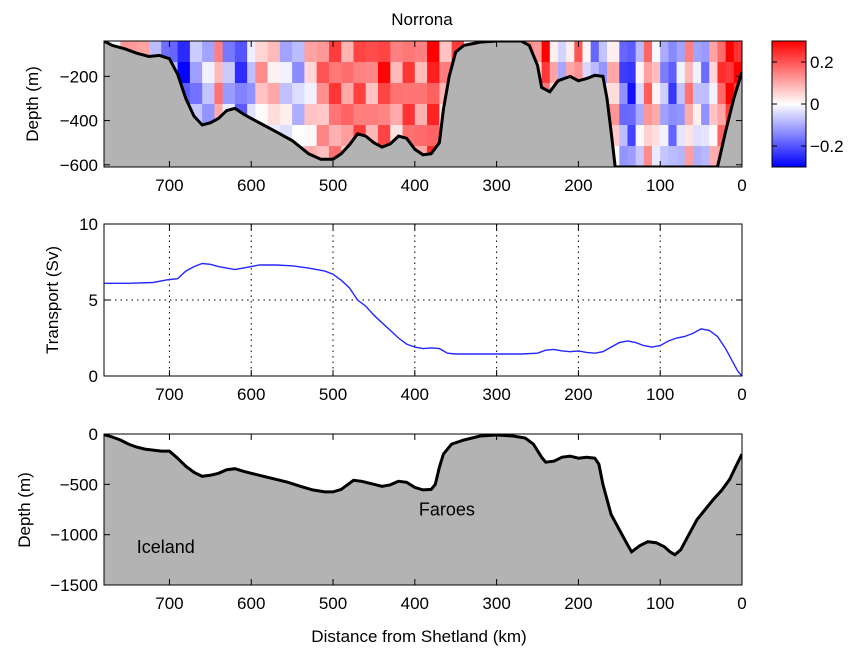 This screenshot has width=853, height=654. Describe the element at coordinates (251, 185) in the screenshot. I see `x-tick-label: 600` at that location.